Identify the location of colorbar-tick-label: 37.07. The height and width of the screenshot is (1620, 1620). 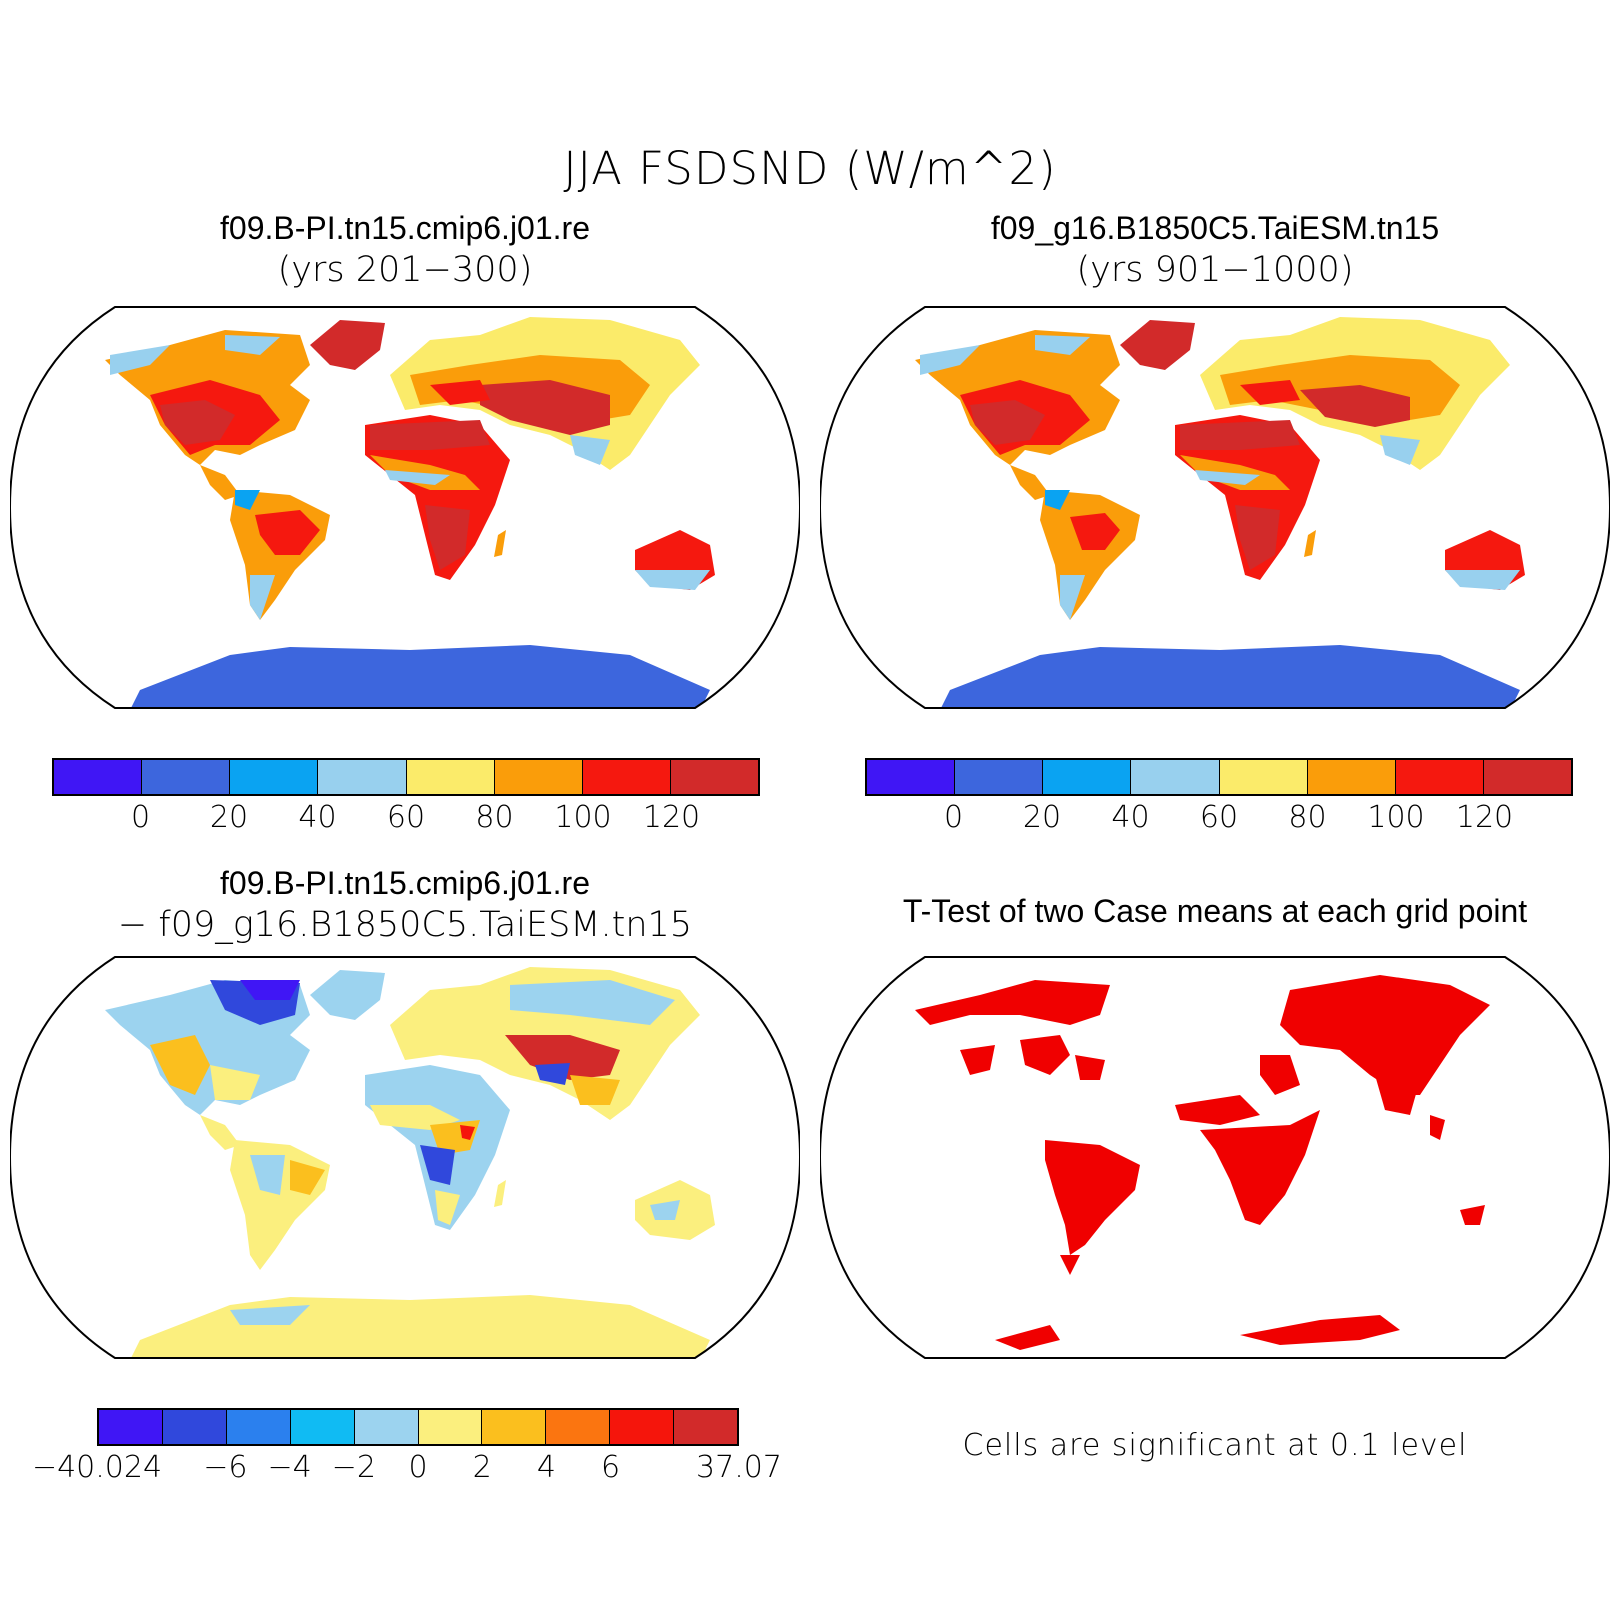
(739, 1467).